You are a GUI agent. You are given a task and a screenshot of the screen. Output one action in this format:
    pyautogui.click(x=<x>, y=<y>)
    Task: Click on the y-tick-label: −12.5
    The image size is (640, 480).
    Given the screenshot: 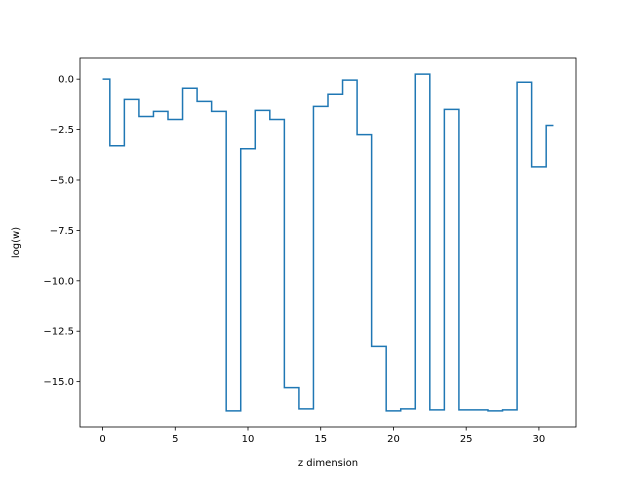 What is the action you would take?
    pyautogui.click(x=58, y=332)
    